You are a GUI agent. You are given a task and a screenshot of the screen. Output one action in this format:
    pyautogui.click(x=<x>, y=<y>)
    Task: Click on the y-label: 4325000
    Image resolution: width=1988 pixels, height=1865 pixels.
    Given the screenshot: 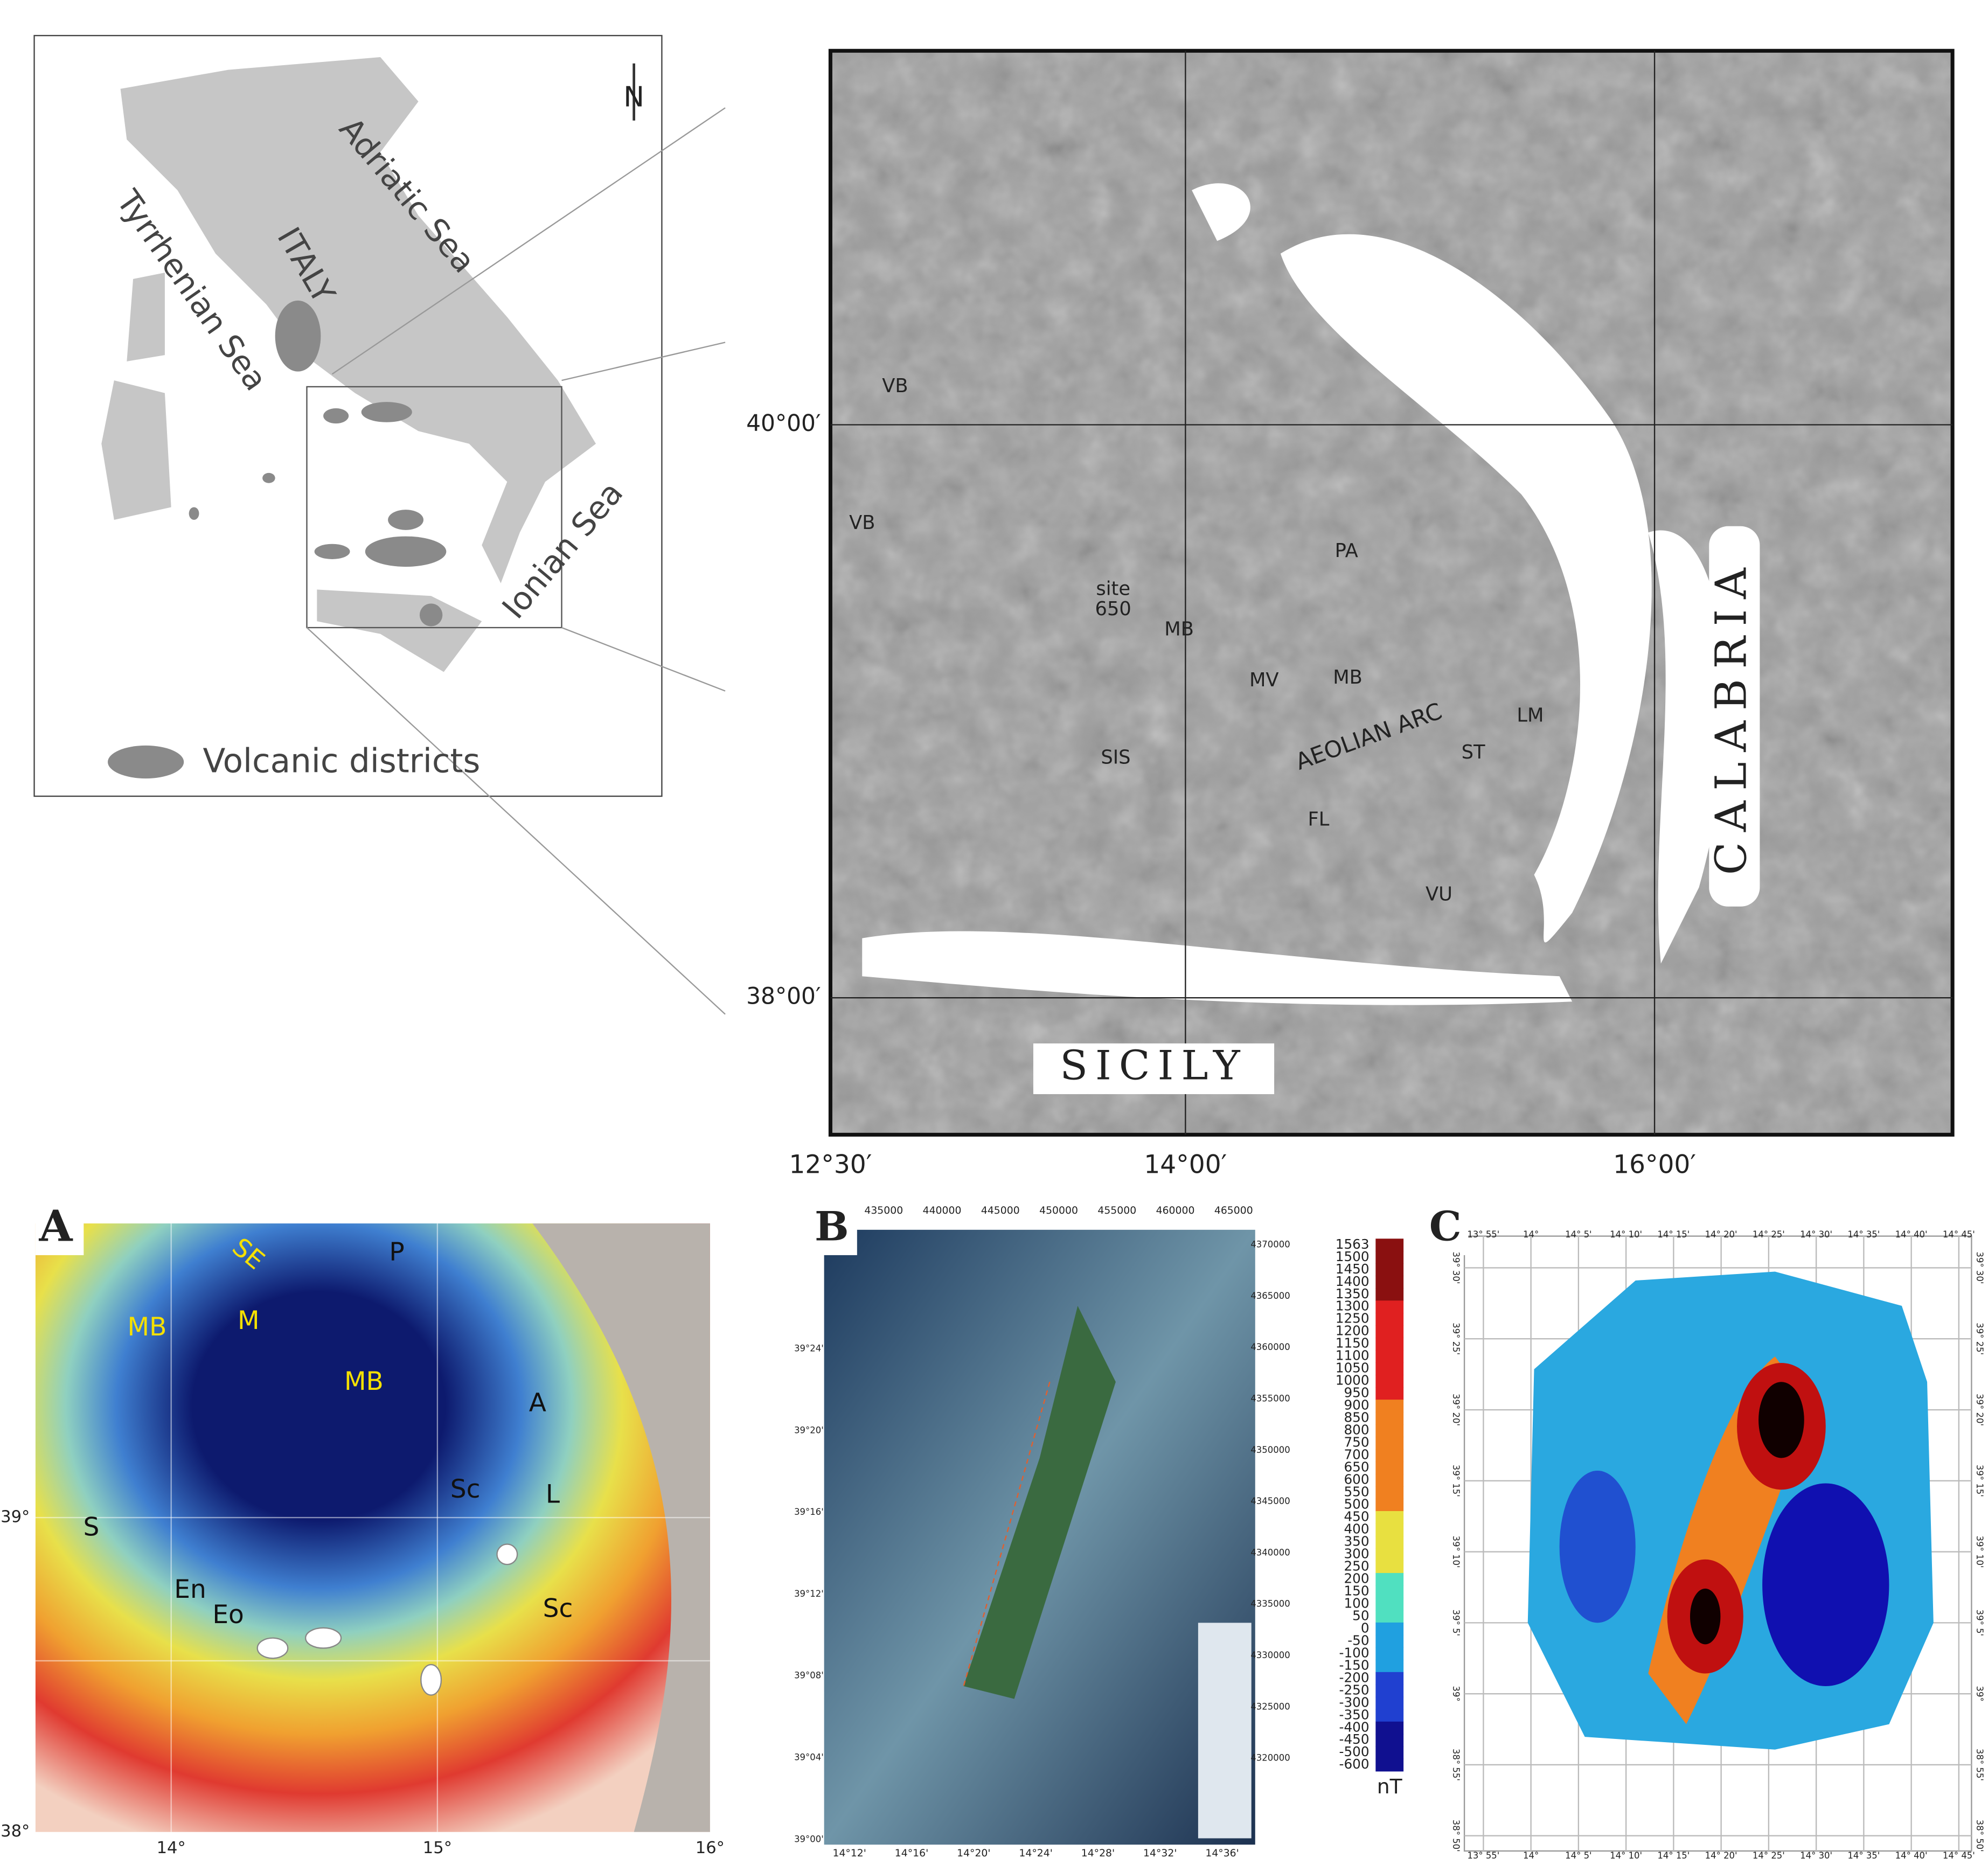 What is the action you would take?
    pyautogui.click(x=1270, y=1706)
    